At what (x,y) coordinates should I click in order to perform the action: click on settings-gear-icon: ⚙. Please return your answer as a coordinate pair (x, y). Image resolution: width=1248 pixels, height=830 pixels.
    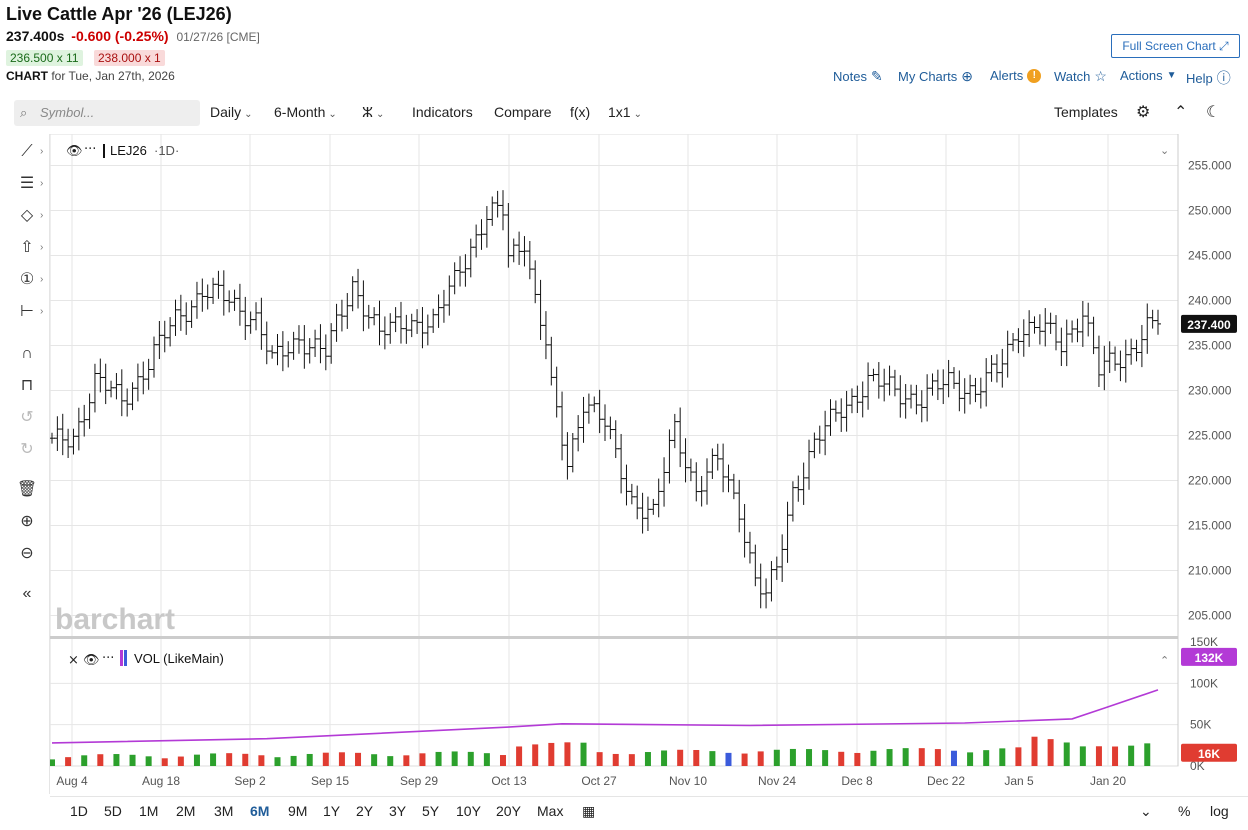
    Looking at the image, I should click on (1143, 112).